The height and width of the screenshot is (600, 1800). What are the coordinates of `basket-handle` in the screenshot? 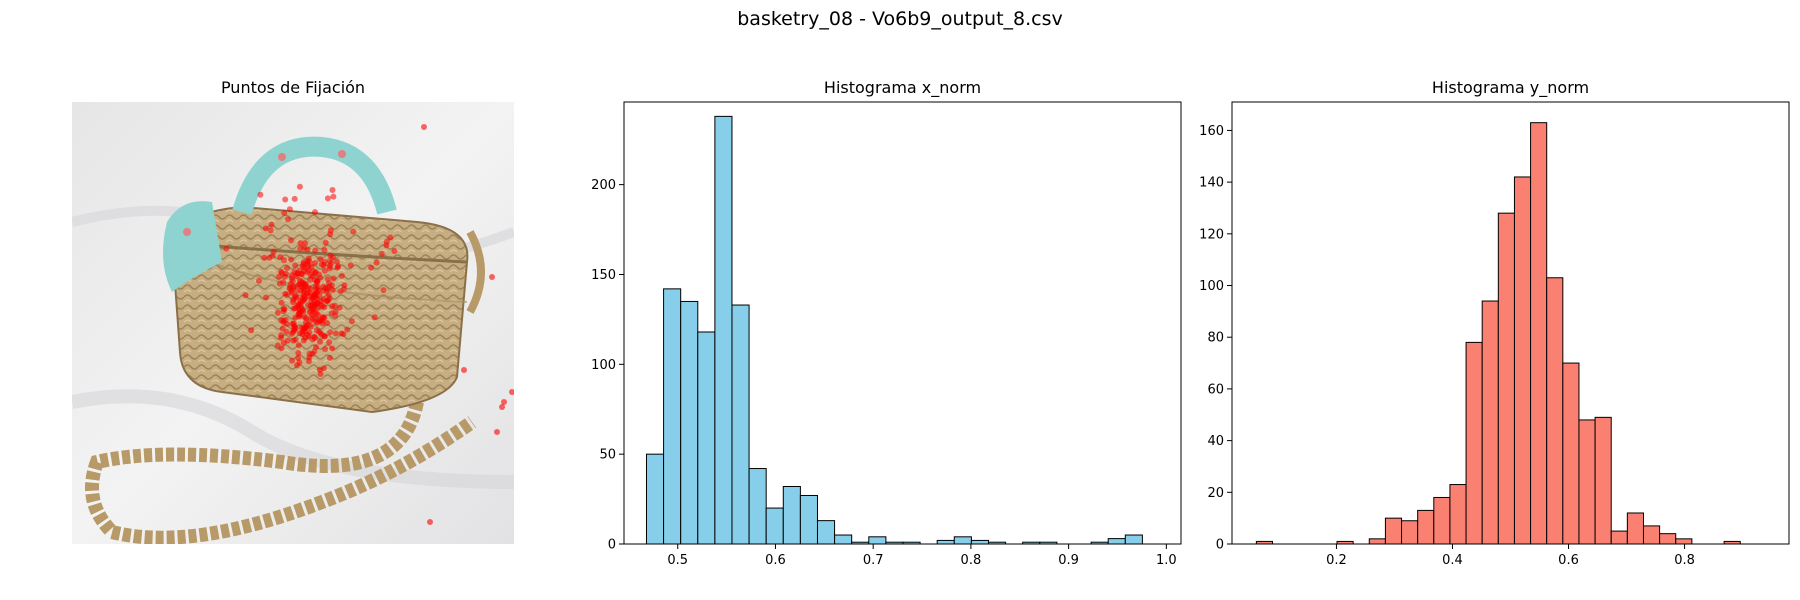 It's located at (314, 175).